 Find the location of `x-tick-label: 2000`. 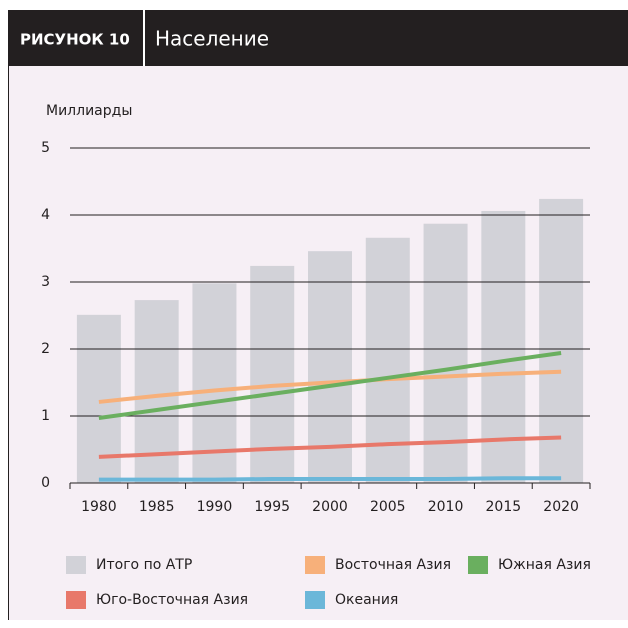

x-tick-label: 2000 is located at coordinates (330, 507).